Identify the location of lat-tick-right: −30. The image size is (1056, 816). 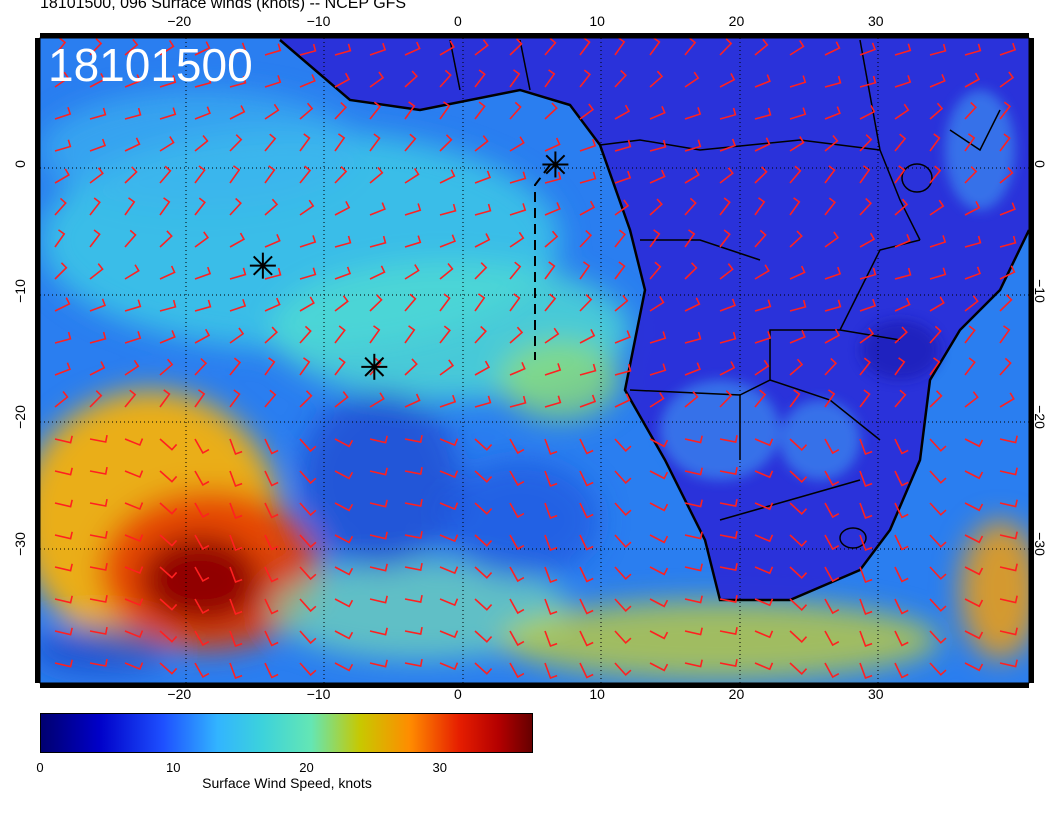
(1040, 544).